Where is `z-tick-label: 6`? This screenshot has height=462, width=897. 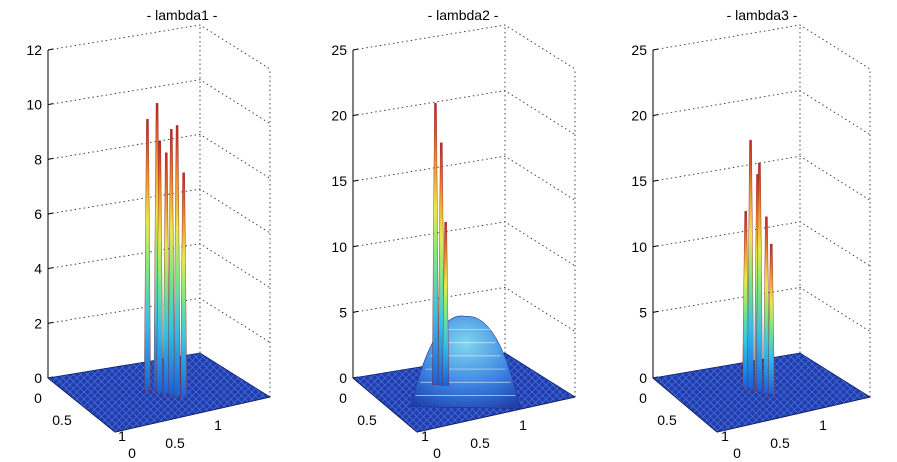
z-tick-label: 6 is located at coordinates (38, 214).